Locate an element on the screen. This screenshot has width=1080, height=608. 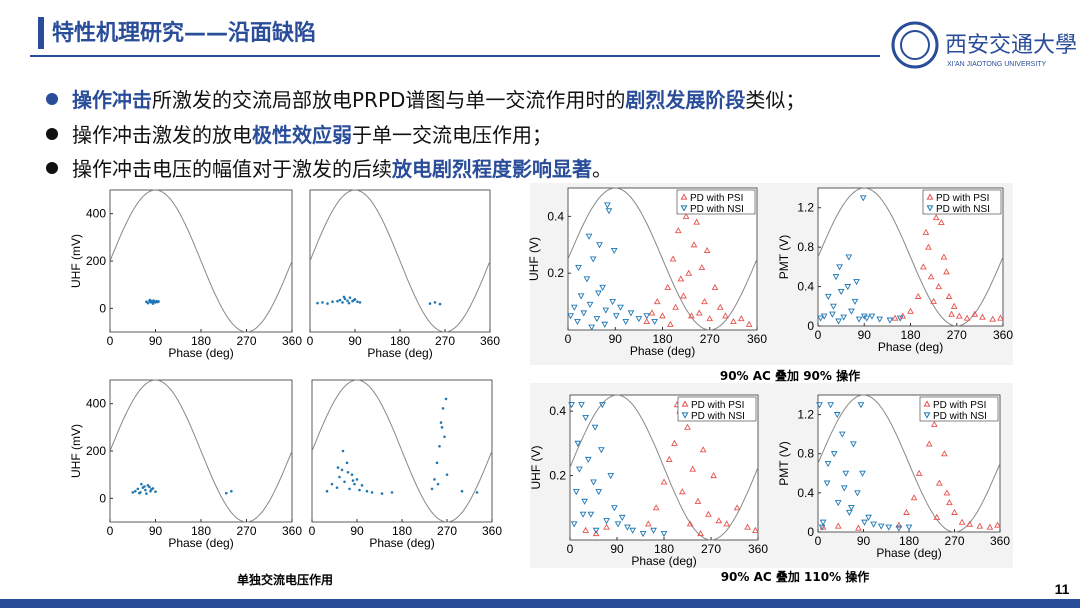
y-tick-label: 0.2 is located at coordinates (555, 273).